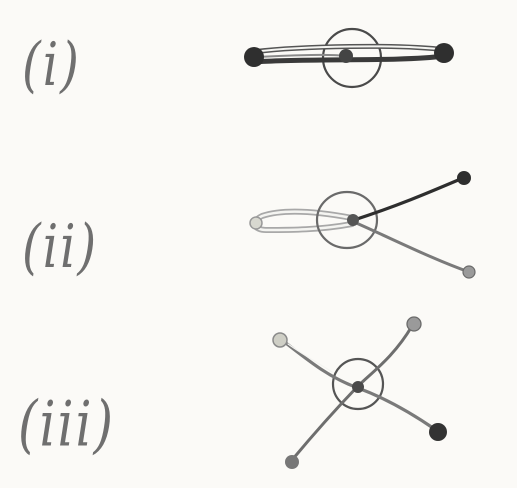  I want to click on bead-iii-center, so click(358, 387).